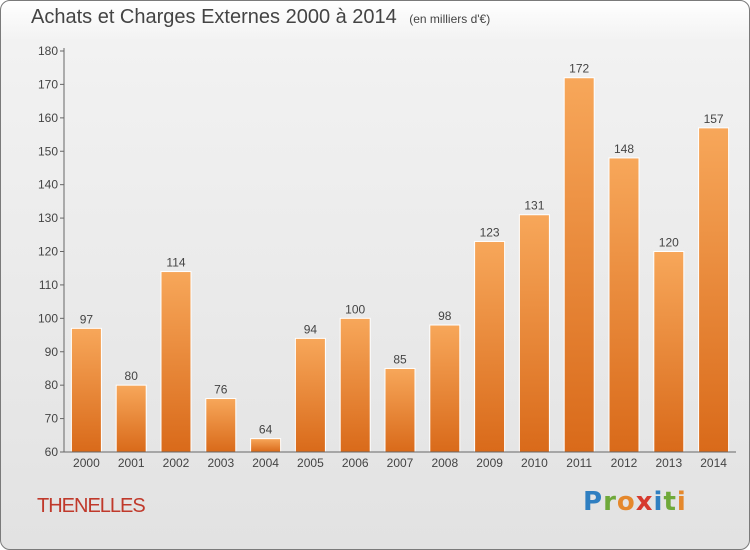 The width and height of the screenshot is (750, 550). Describe the element at coordinates (355, 463) in the screenshot. I see `x-tick-label: 2006` at that location.